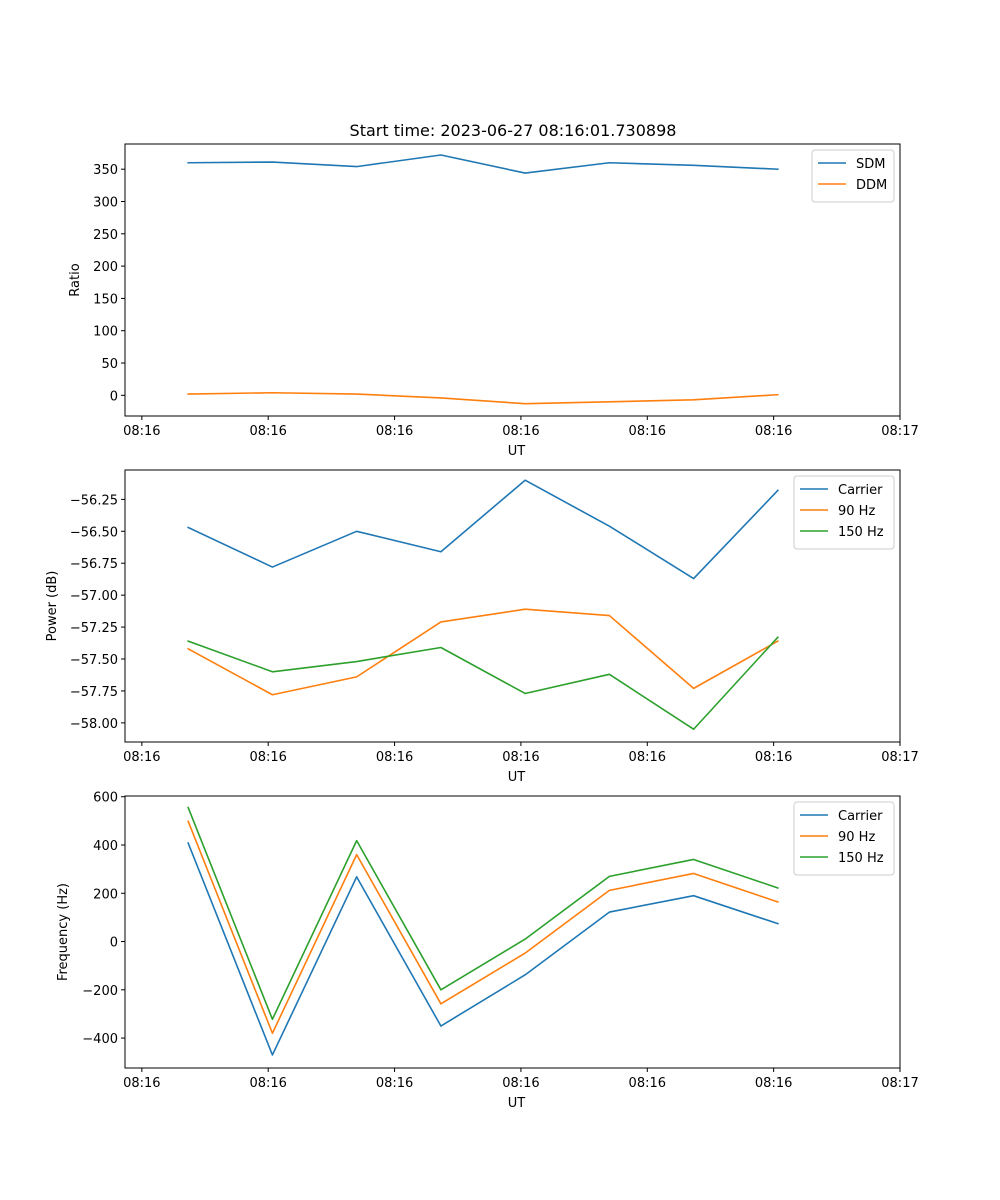 The image size is (1000, 1200). What do you see at coordinates (513, 130) in the screenshot?
I see `figure-title: Start time: 2023-06-27 08:16:01.730898` at bounding box center [513, 130].